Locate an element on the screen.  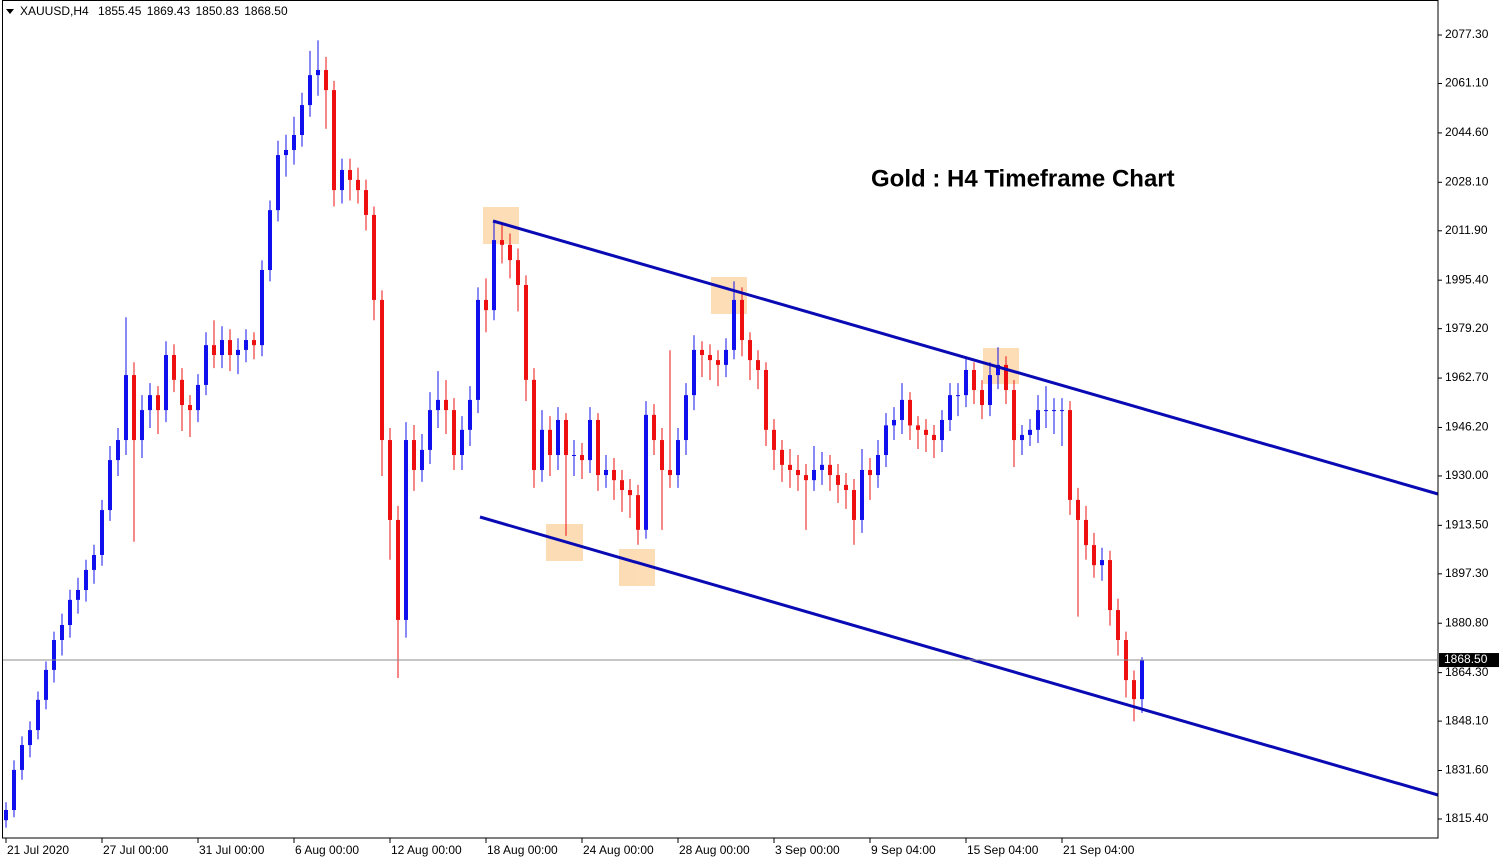
y-tick-label: 1831.60 is located at coordinates (1467, 770).